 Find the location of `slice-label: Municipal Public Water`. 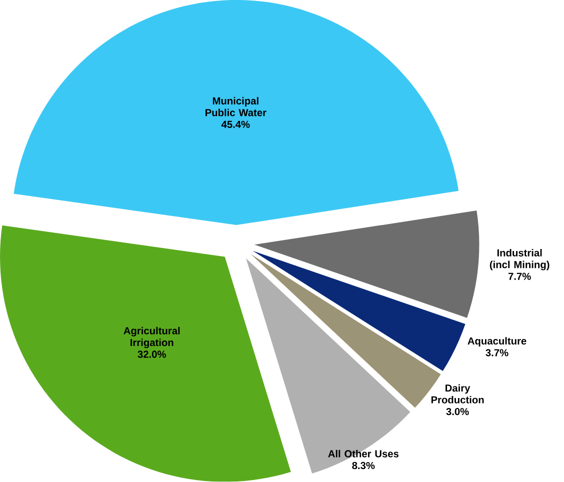

slice-label: Municipal Public Water is located at coordinates (236, 106).